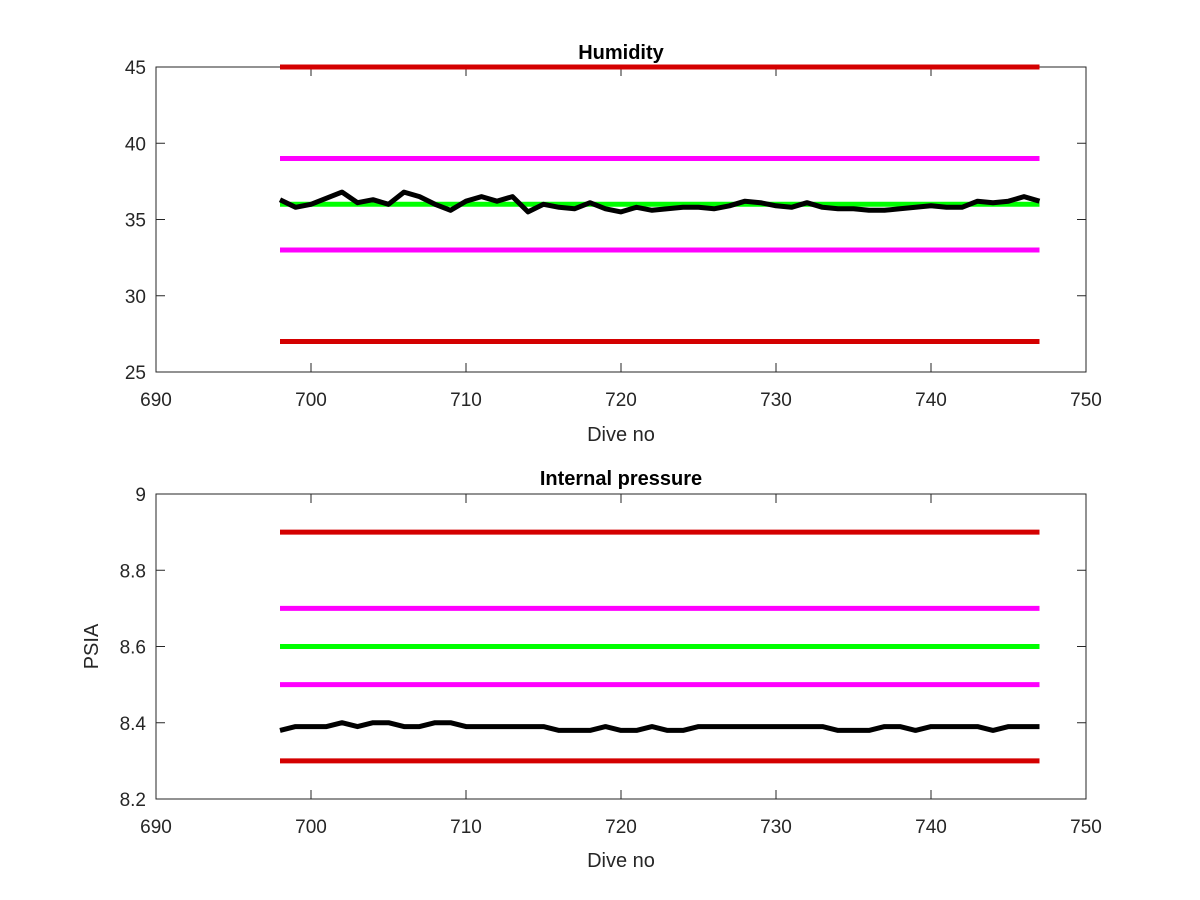 This screenshot has height=900, width=1200. Describe the element at coordinates (135, 373) in the screenshot. I see `y-tick-label: 25` at that location.